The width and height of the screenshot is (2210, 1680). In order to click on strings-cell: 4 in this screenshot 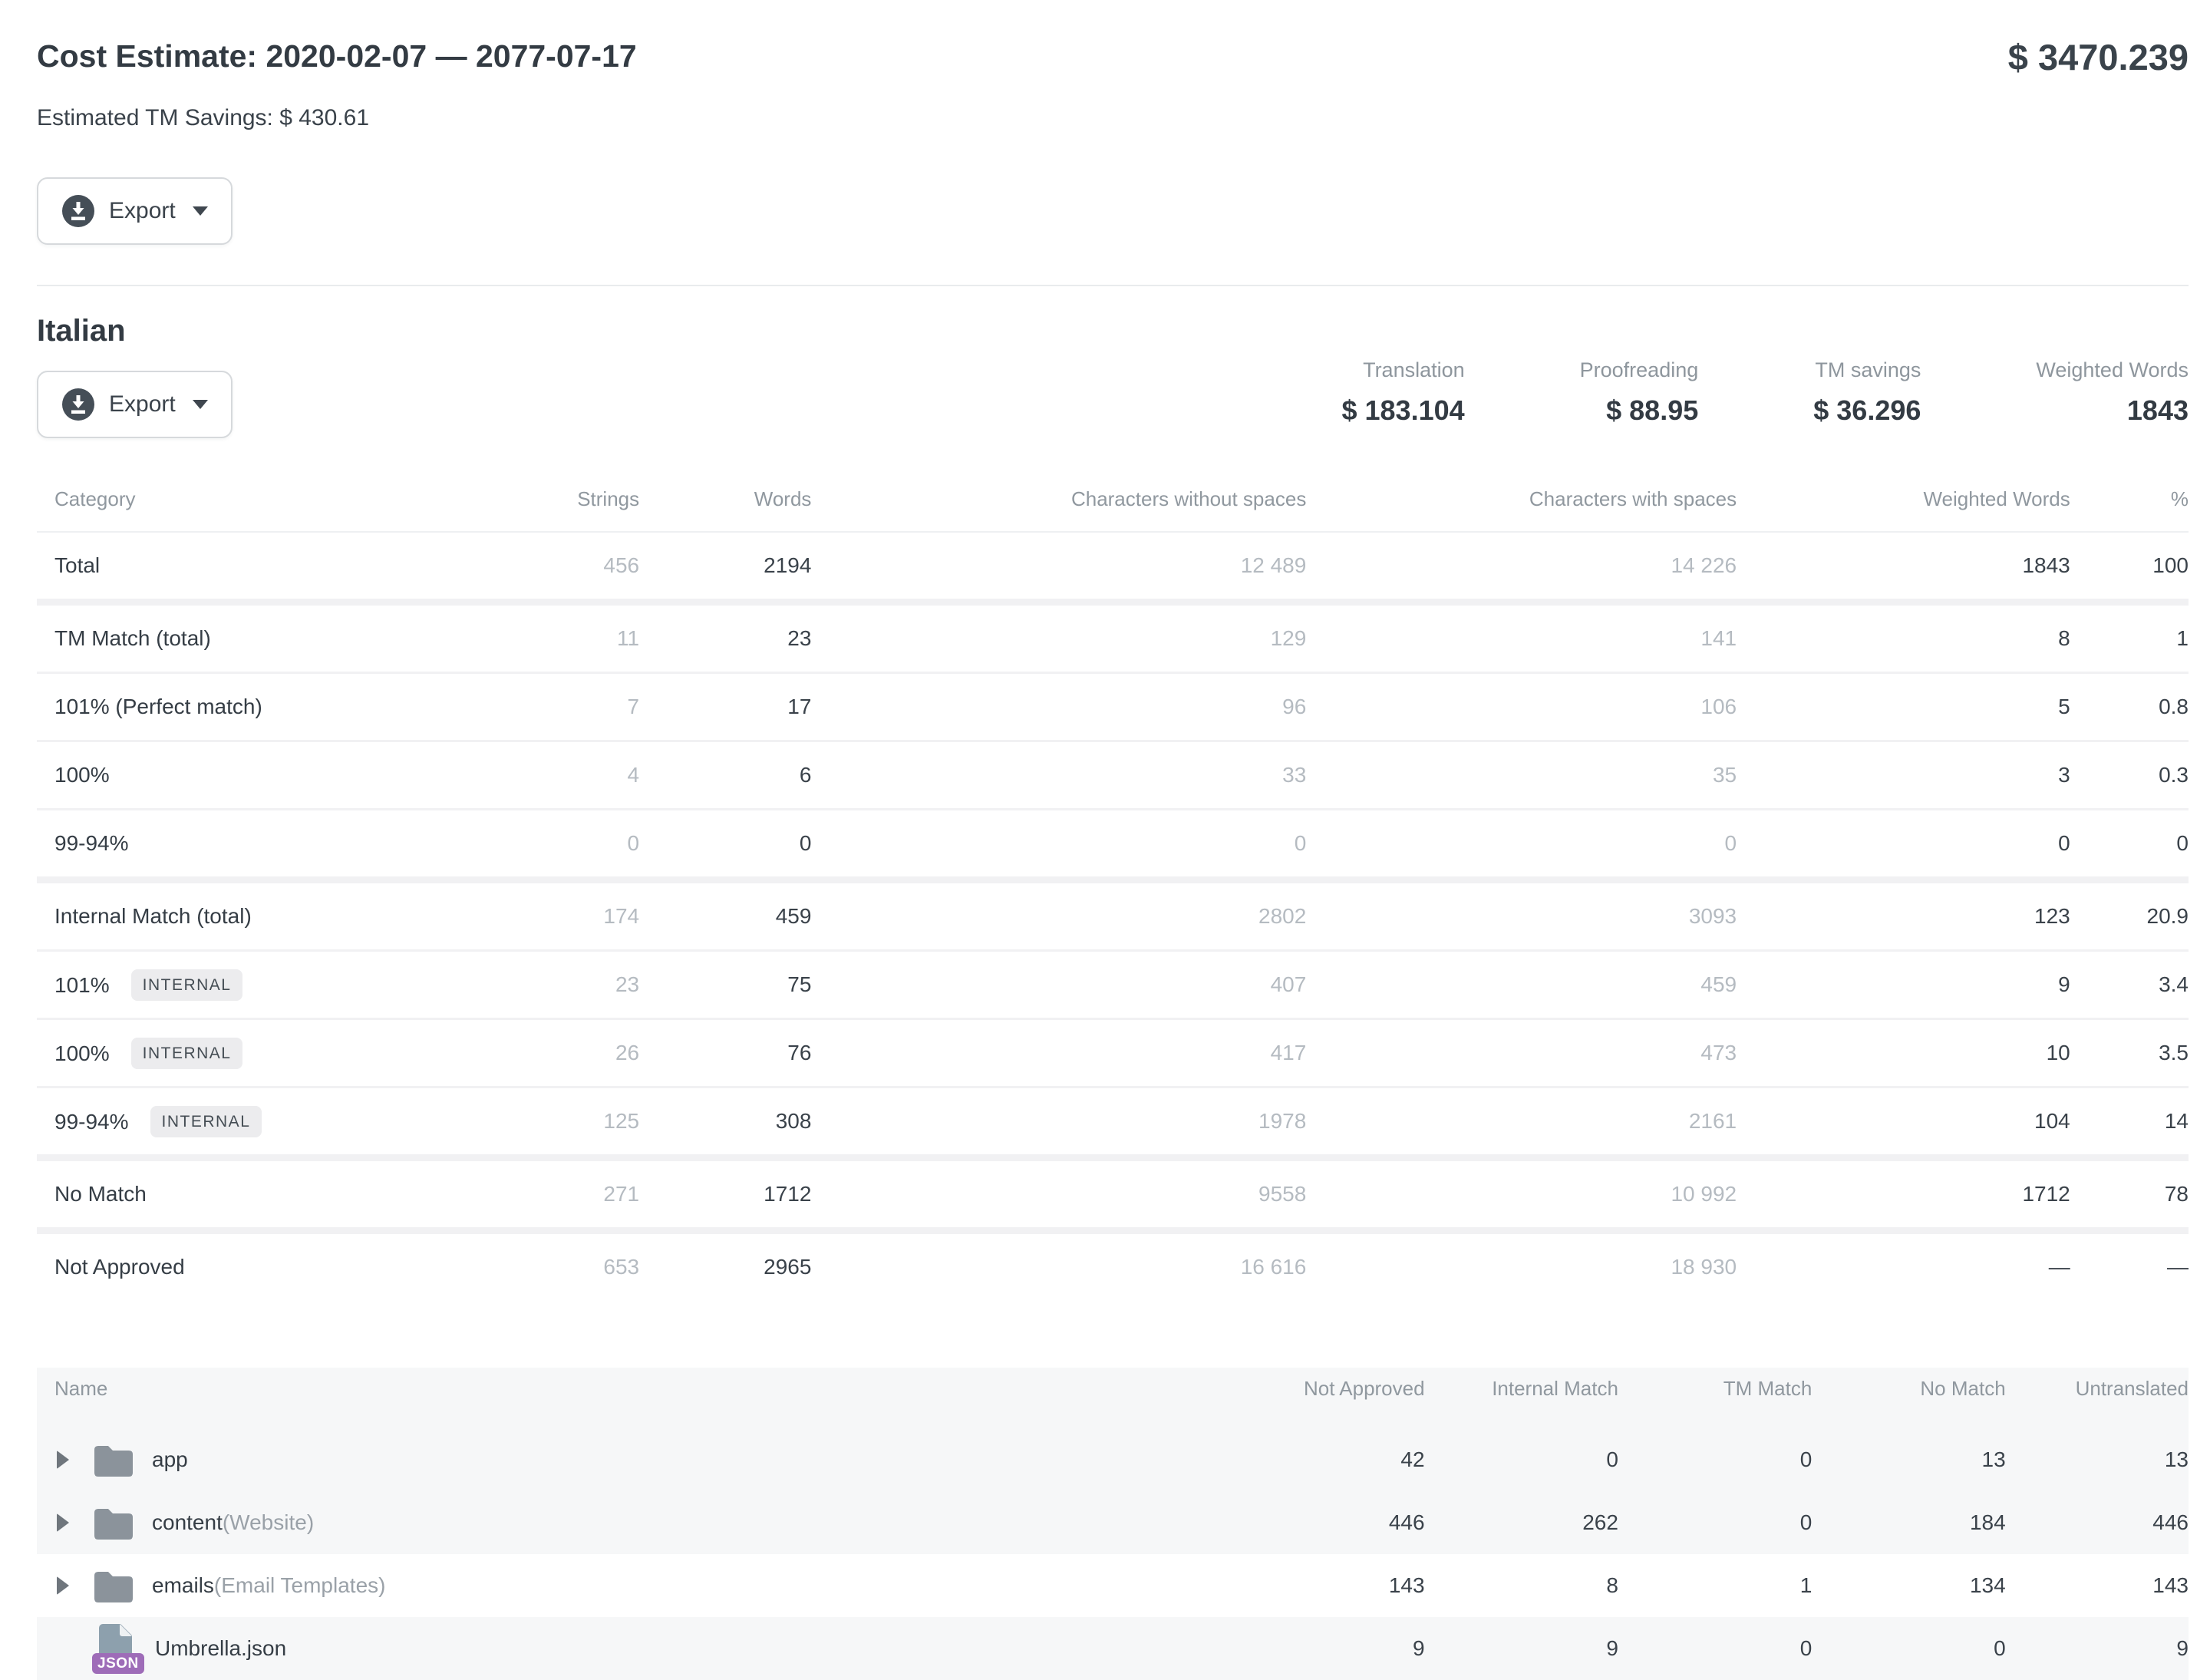, I will do `click(553, 775)`.